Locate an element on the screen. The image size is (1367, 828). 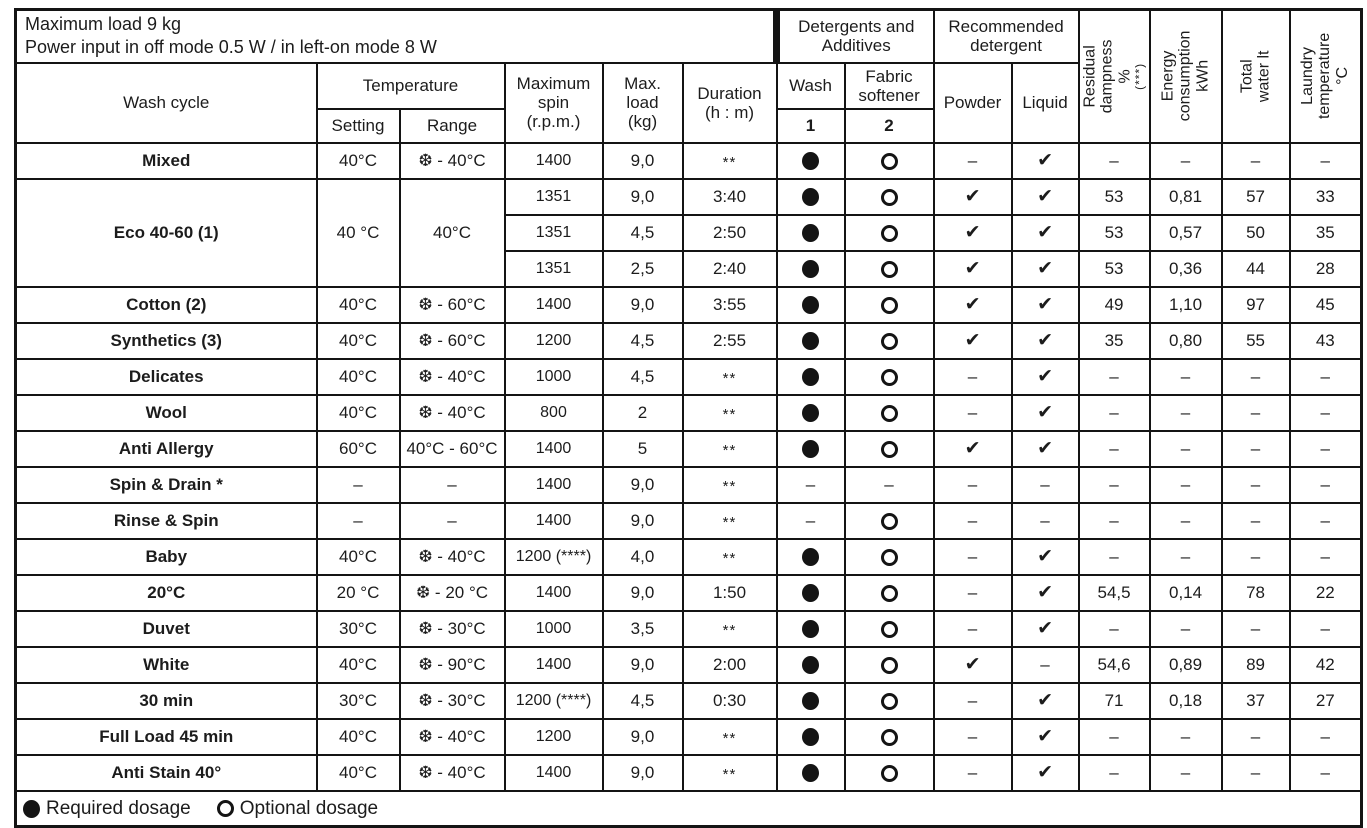
cell-total-water: 37 is located at coordinates (1255, 700).